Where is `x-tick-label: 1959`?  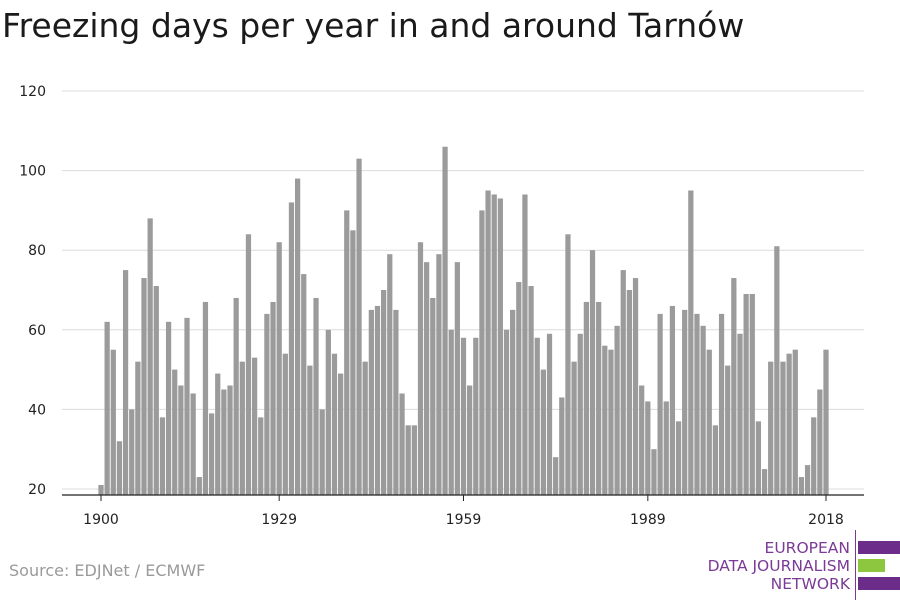 x-tick-label: 1959 is located at coordinates (464, 520).